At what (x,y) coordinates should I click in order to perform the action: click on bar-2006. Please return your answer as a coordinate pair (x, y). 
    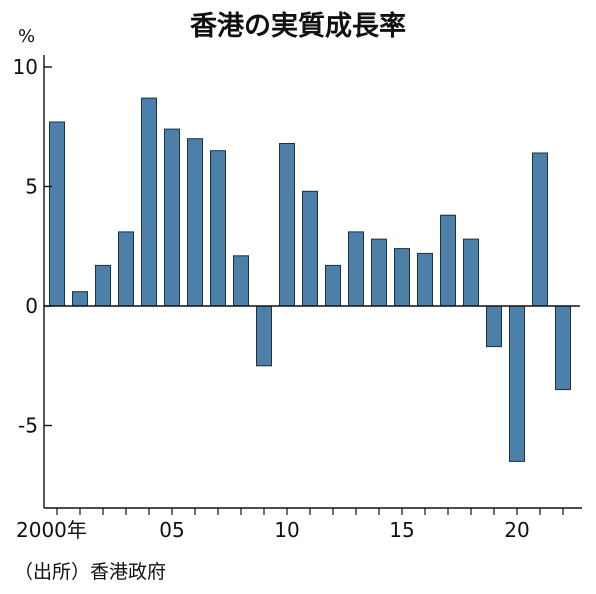
    Looking at the image, I should click on (195, 222).